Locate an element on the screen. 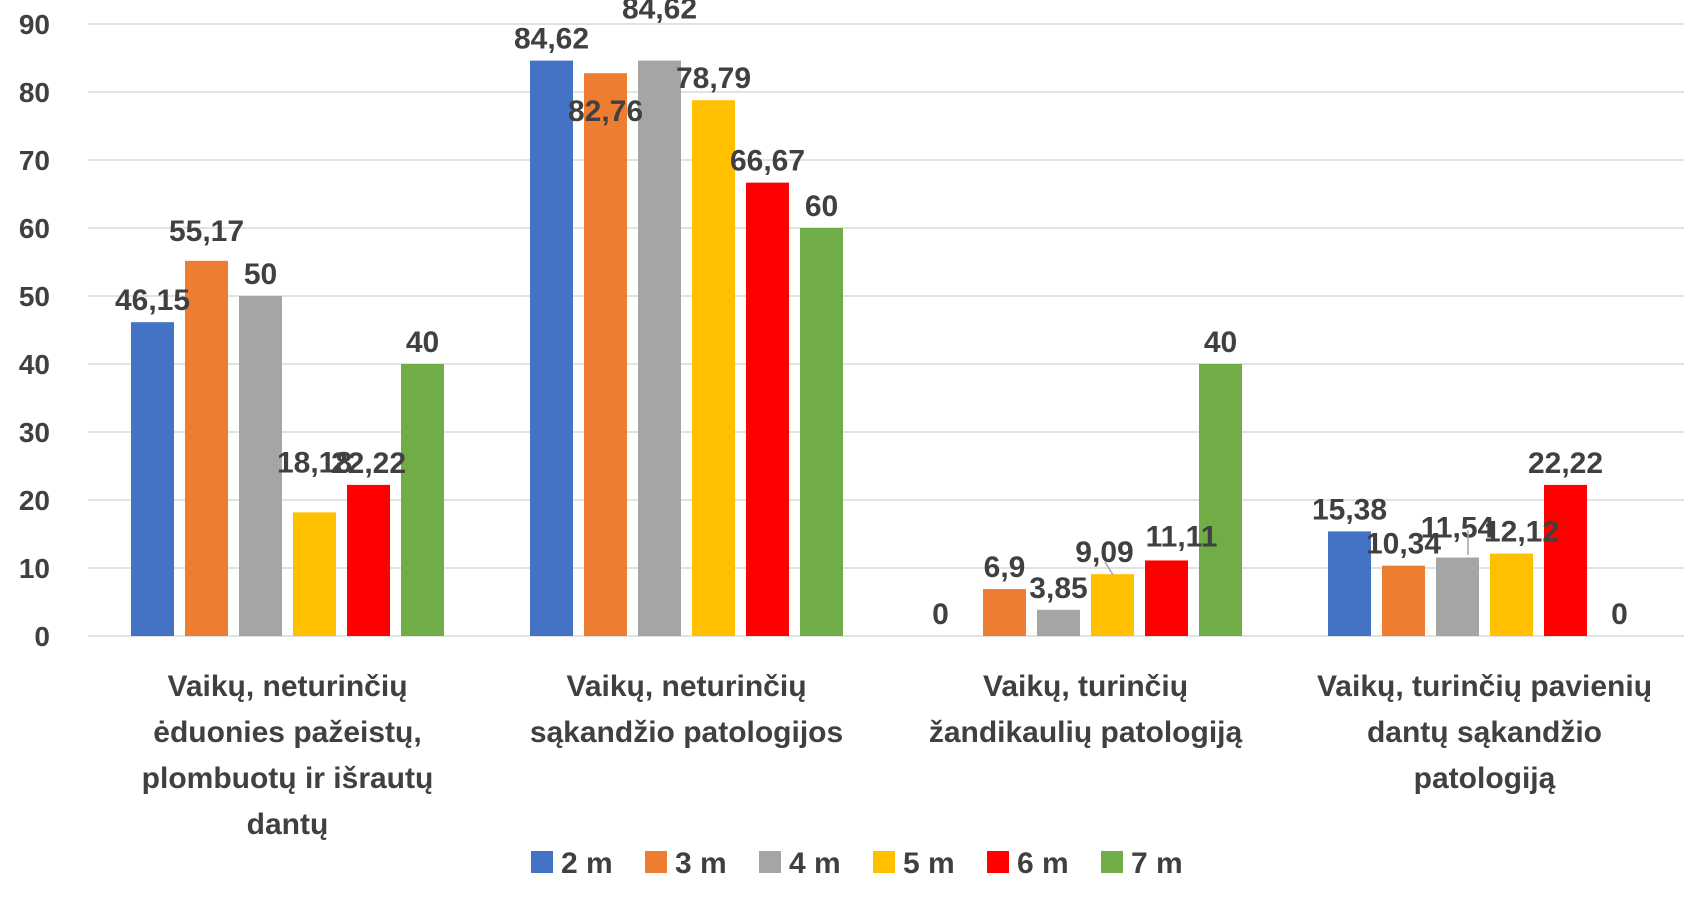  bar-2m-cat2 is located at coordinates (551, 348).